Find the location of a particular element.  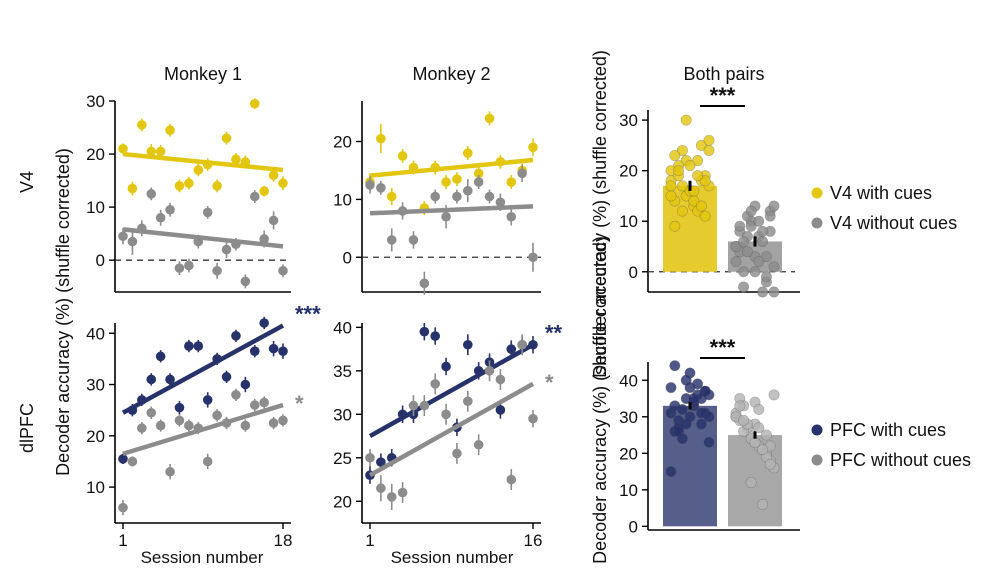

row-label-dlpfc: dlPFC is located at coordinates (27, 428).